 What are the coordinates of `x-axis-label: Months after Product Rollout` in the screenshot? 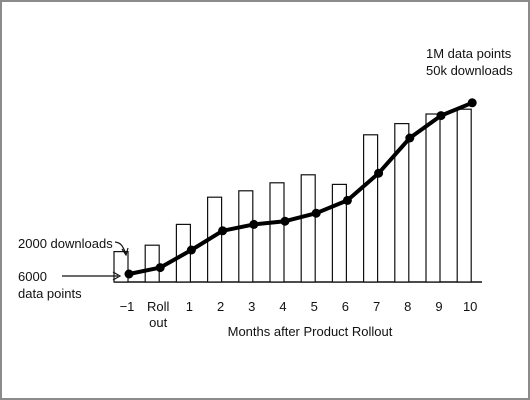 It's located at (310, 331).